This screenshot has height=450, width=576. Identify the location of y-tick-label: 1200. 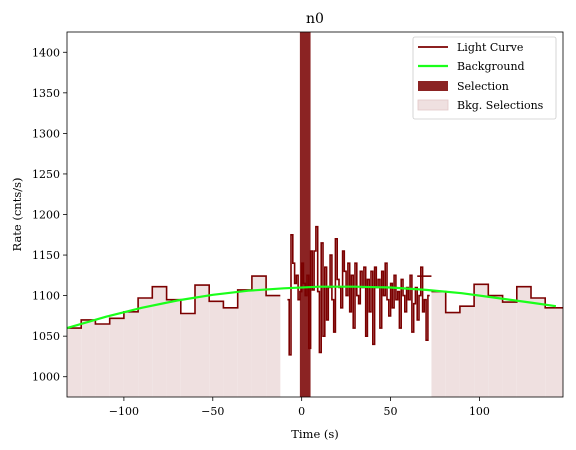
(46, 215).